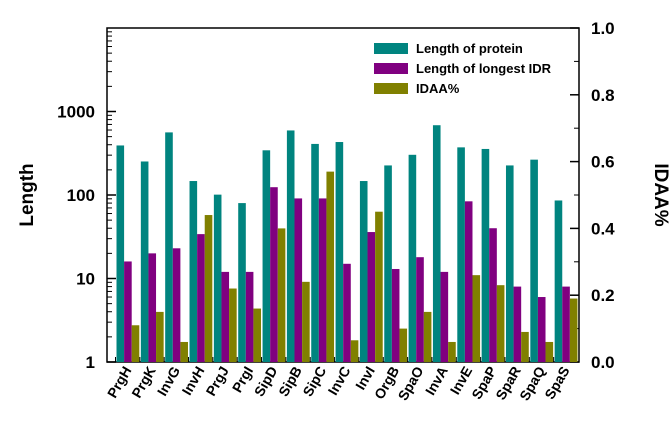 The height and width of the screenshot is (423, 672). I want to click on bar-length-of-longest-idr-orgb, so click(395, 315).